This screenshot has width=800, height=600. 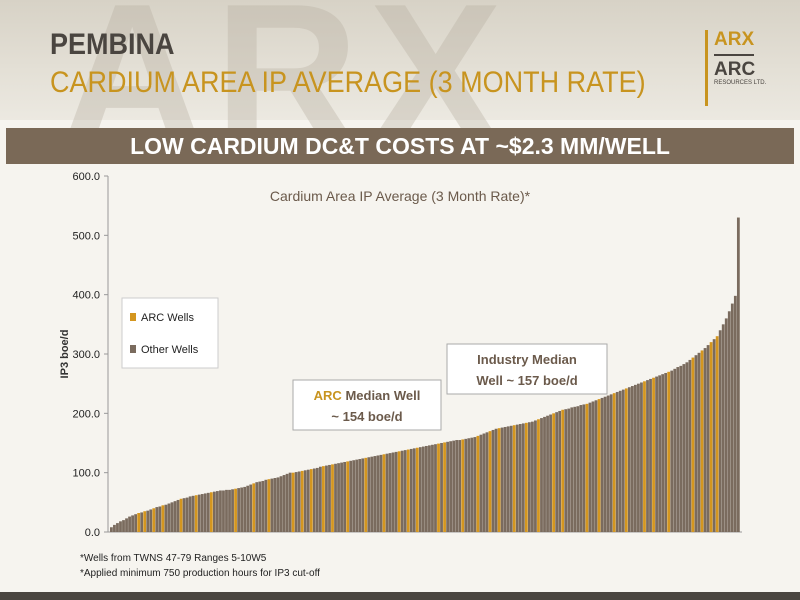 What do you see at coordinates (735, 69) in the screenshot?
I see `logo-arc: ARC` at bounding box center [735, 69].